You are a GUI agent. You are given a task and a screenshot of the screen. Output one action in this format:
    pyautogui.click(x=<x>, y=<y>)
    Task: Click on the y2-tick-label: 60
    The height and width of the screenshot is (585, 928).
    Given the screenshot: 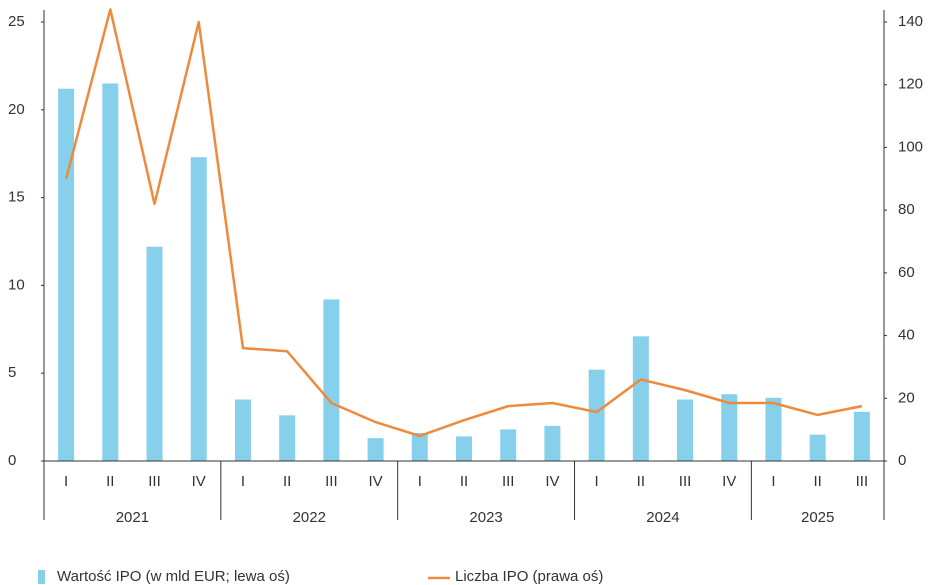 What is the action you would take?
    pyautogui.click(x=906, y=272)
    